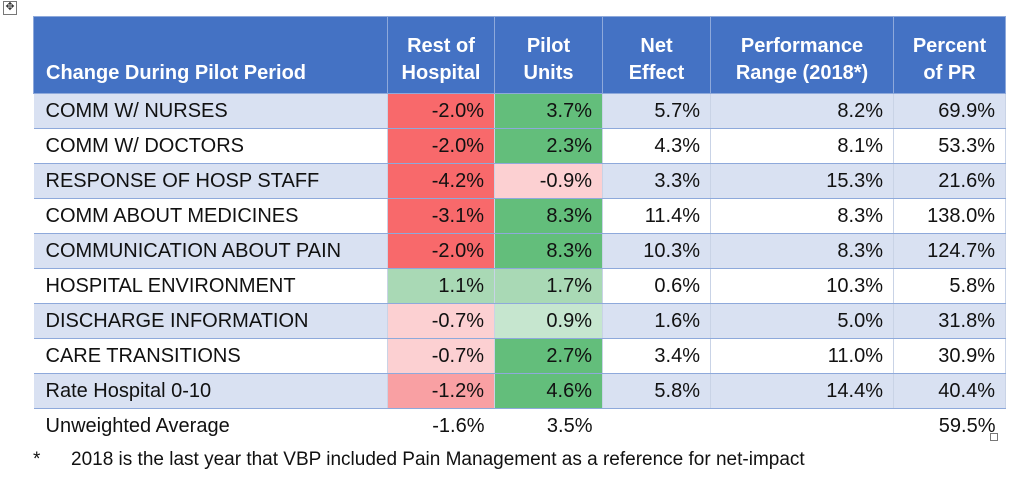 The image size is (1024, 485). I want to click on percent-of-pr-cell: 138.0%, so click(949, 216).